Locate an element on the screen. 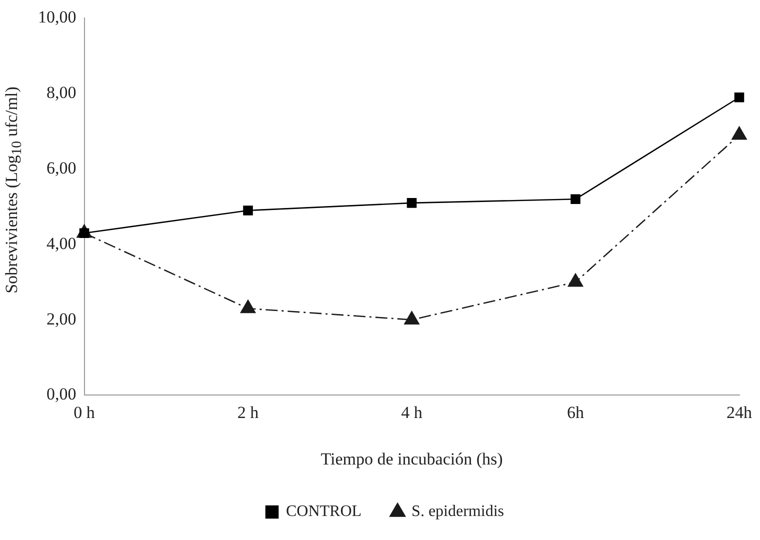 The image size is (760, 540). y-tick-label: 0,00 is located at coordinates (61, 394).